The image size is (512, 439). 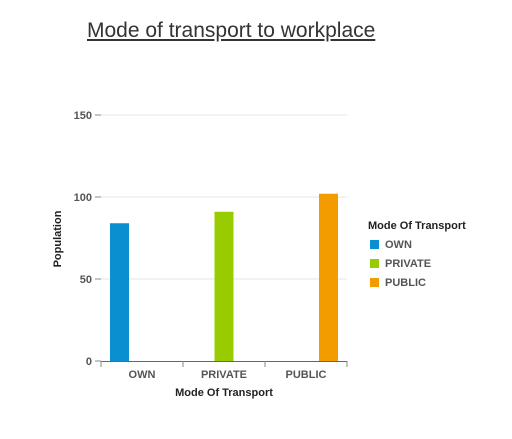 I want to click on y-tick-label: 0, so click(x=89, y=362).